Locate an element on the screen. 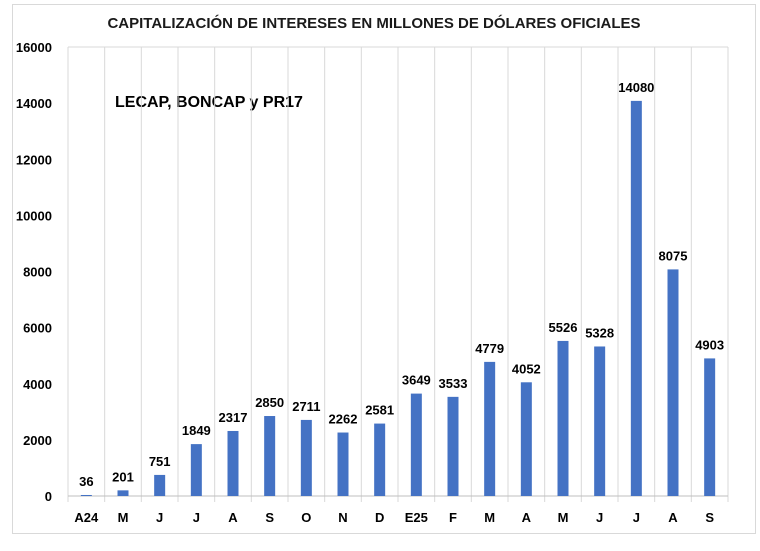 Image resolution: width=760 pixels, height=551 pixels. data-label: 36 is located at coordinates (86, 481).